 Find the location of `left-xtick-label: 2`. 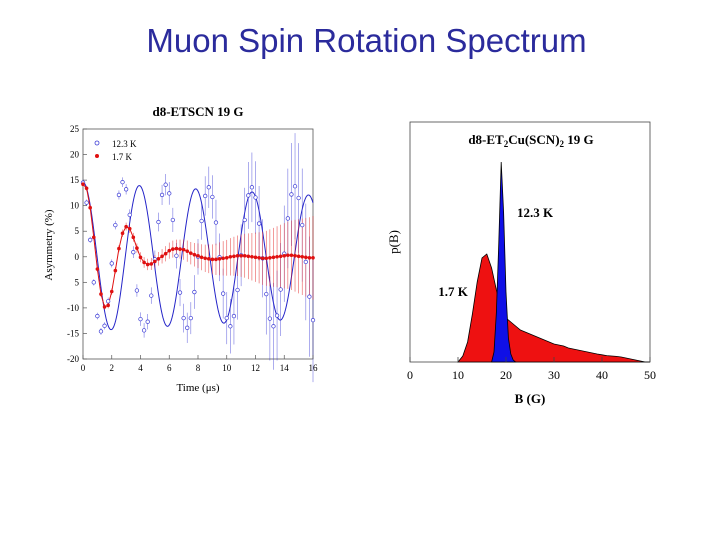

left-xtick-label: 2 is located at coordinates (112, 368).